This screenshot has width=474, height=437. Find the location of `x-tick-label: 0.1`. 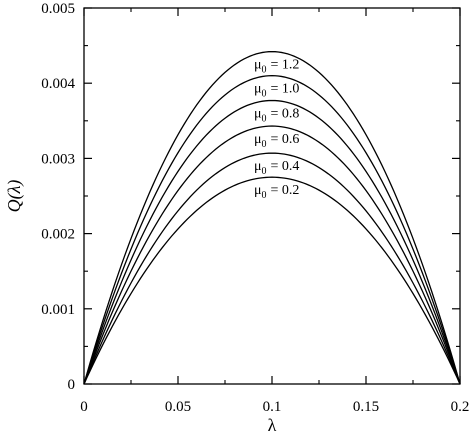

x-tick-label: 0.1 is located at coordinates (272, 407).